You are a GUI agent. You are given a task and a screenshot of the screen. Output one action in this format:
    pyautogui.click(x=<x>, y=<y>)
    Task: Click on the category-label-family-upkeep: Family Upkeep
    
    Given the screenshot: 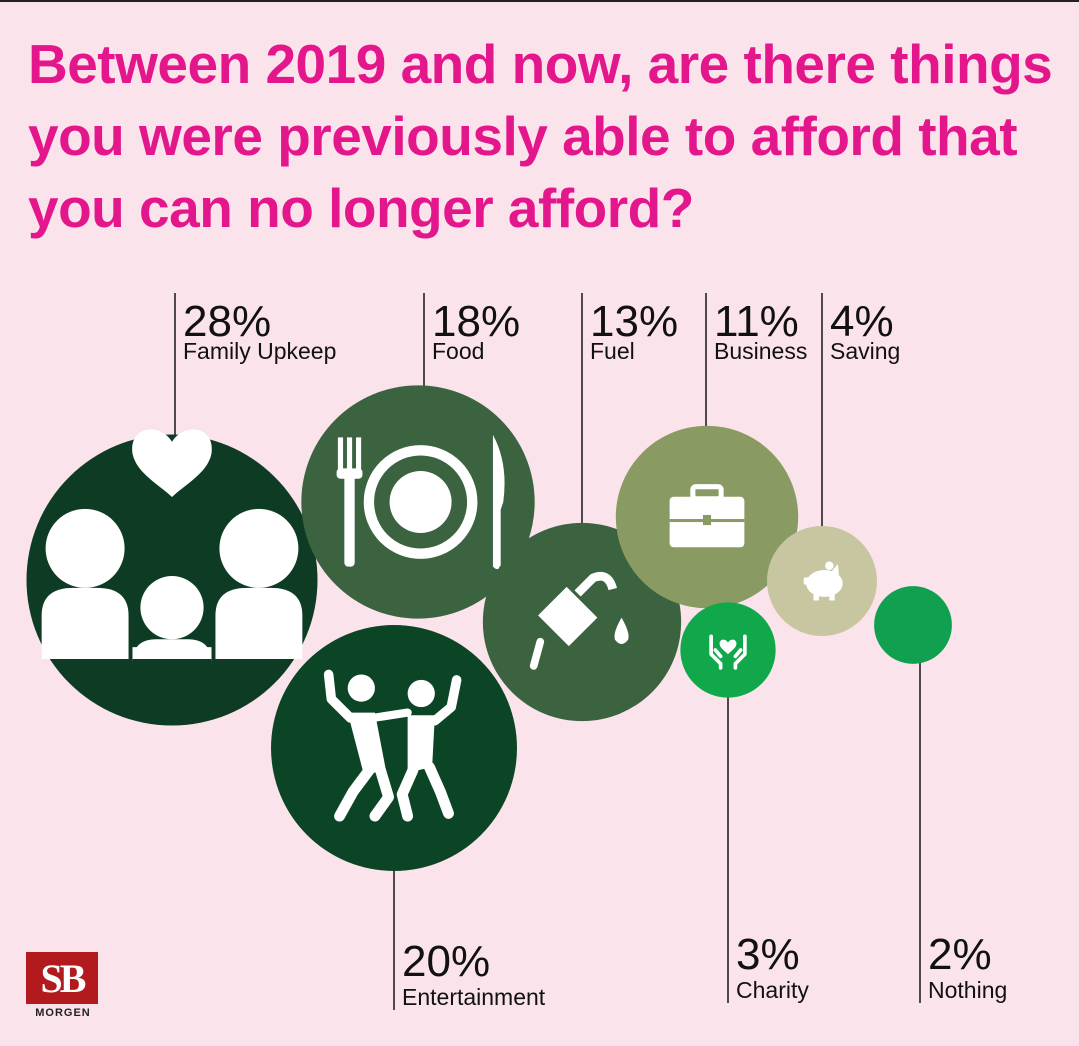 What is the action you would take?
    pyautogui.click(x=259, y=351)
    